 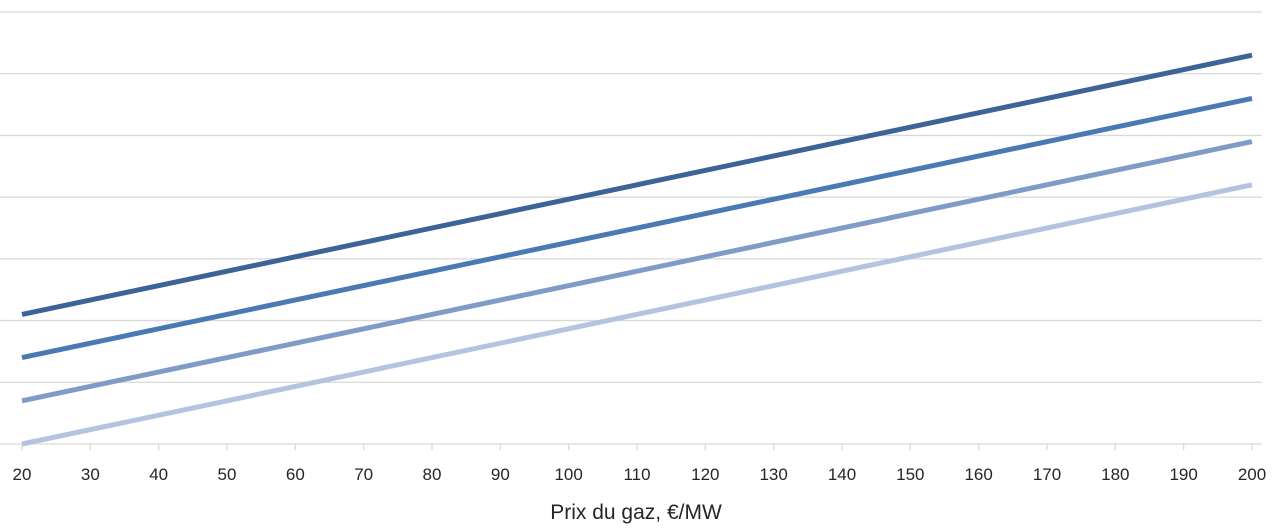 What do you see at coordinates (432, 474) in the screenshot?
I see `x-tick-label: 80` at bounding box center [432, 474].